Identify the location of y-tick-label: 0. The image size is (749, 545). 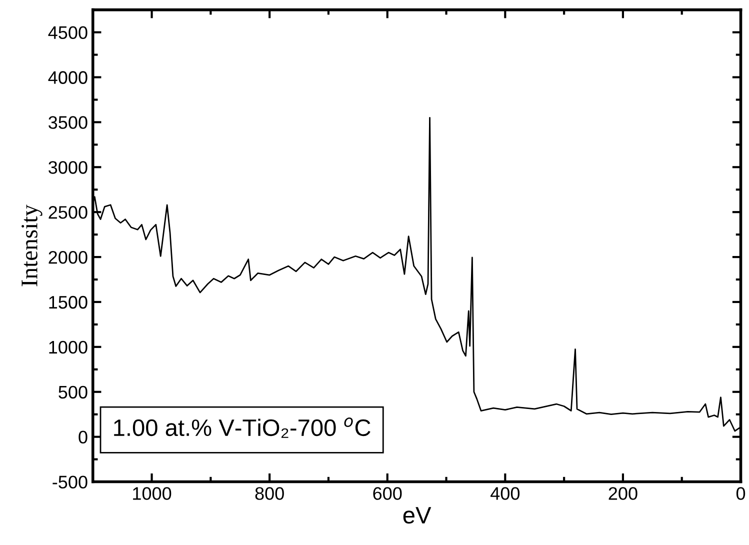
(83, 437).